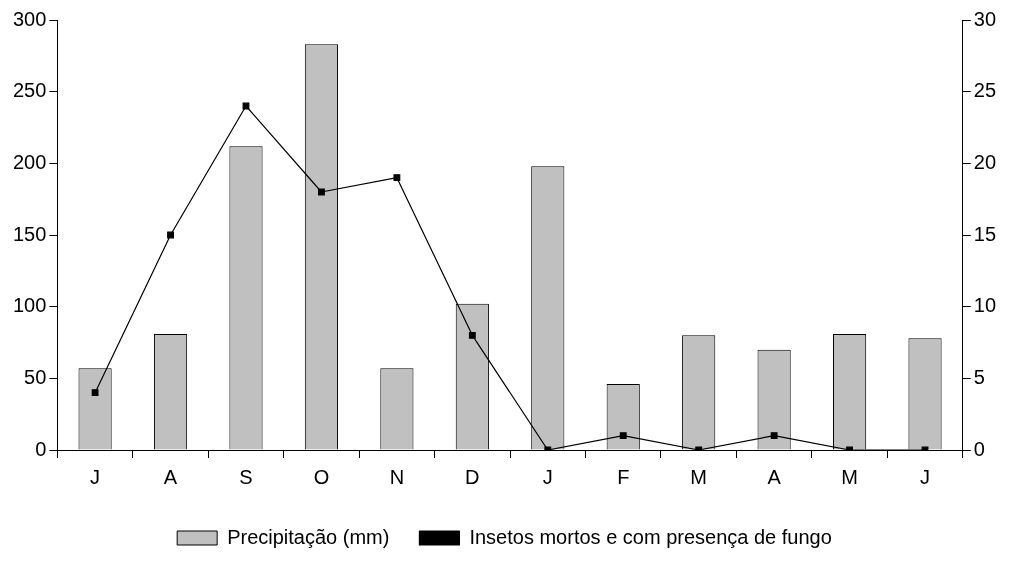 This screenshot has height=568, width=1009. Describe the element at coordinates (650, 536) in the screenshot. I see `legend-label: Insetos mortos e com presença de fungo` at that location.